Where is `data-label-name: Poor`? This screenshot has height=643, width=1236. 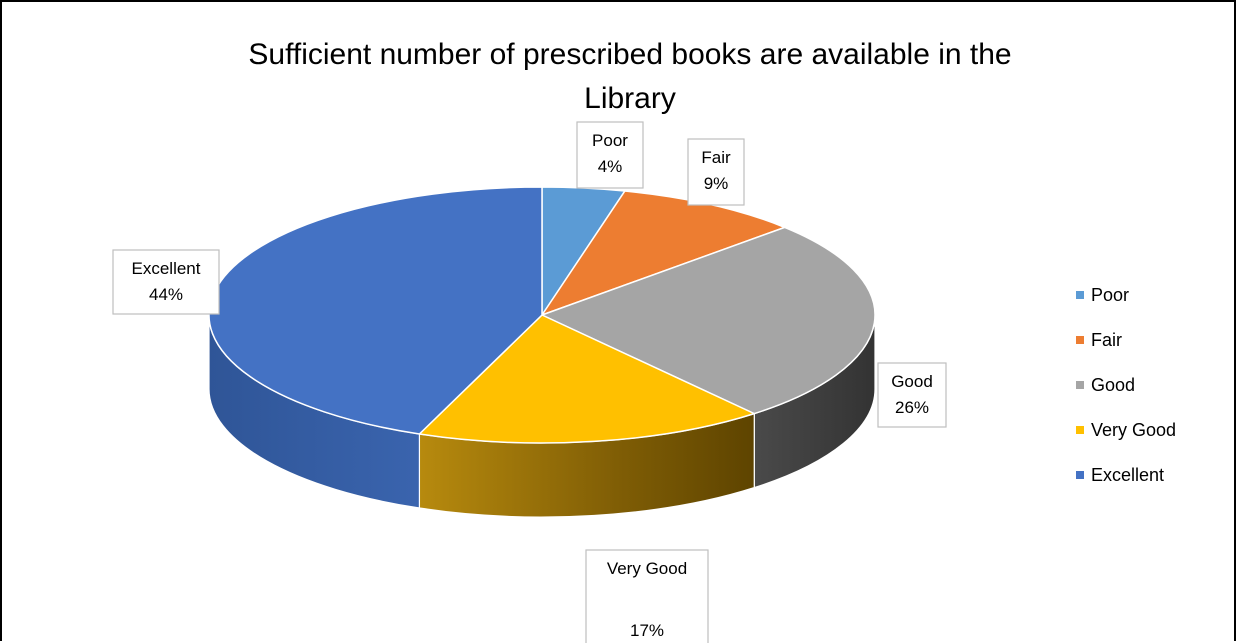
data-label-name: Poor is located at coordinates (610, 140).